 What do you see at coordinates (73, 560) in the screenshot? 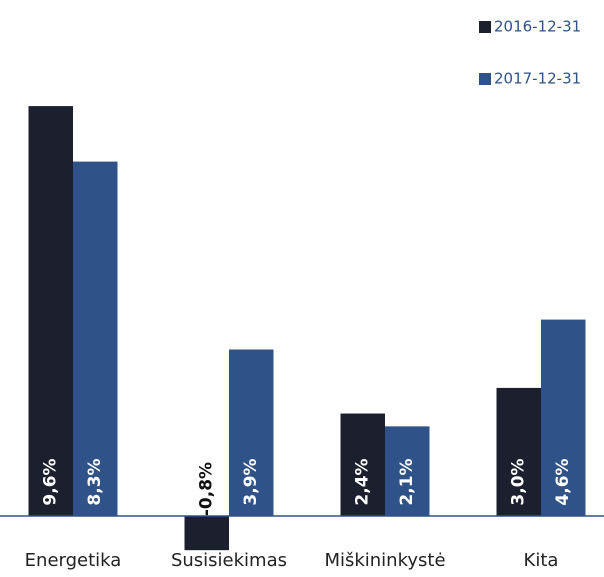
I see `x-tick-label: Energetika` at bounding box center [73, 560].